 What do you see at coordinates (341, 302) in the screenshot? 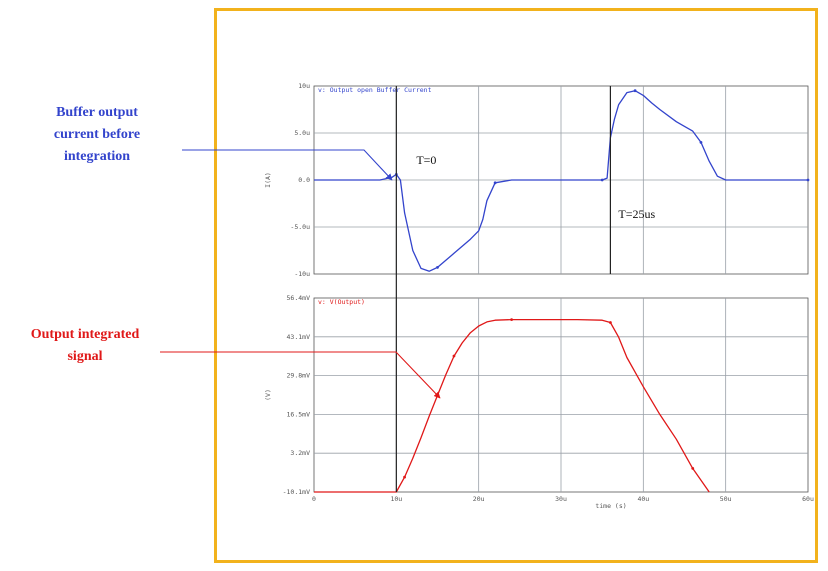
I see `panel-2-title: v: V(Output)` at bounding box center [341, 302].